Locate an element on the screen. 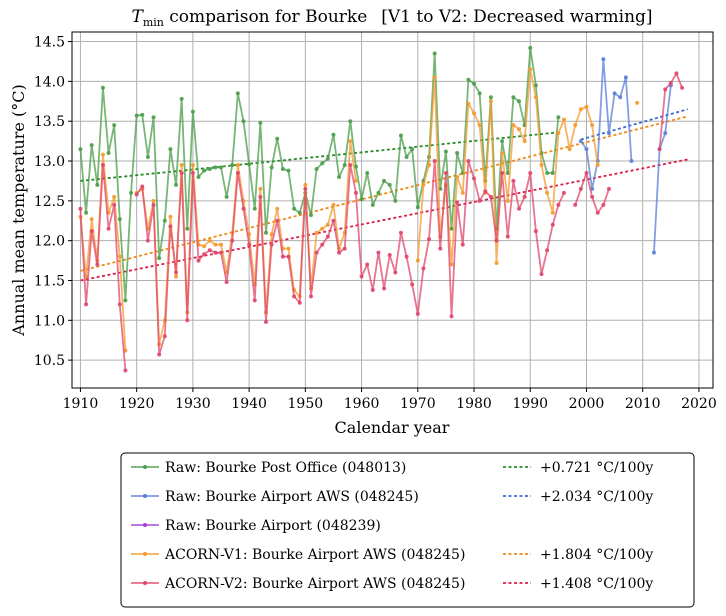 This screenshot has width=726, height=616. x-tick-label: 1910 is located at coordinates (81, 404).